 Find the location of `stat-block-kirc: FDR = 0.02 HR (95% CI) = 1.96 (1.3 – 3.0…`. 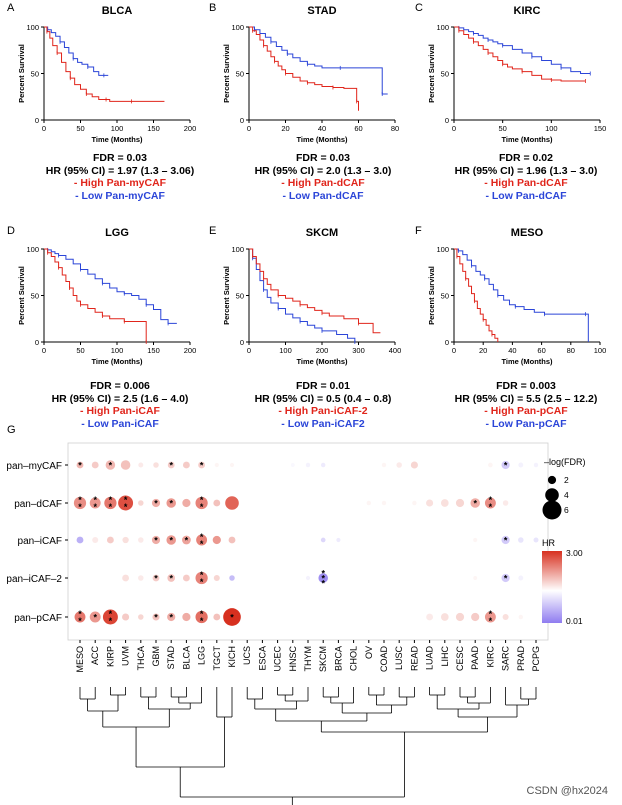

stat-block-kirc: FDR = 0.02 HR (95% CI) = 1.96 (1.3 – 3.0… is located at coordinates (526, 177).